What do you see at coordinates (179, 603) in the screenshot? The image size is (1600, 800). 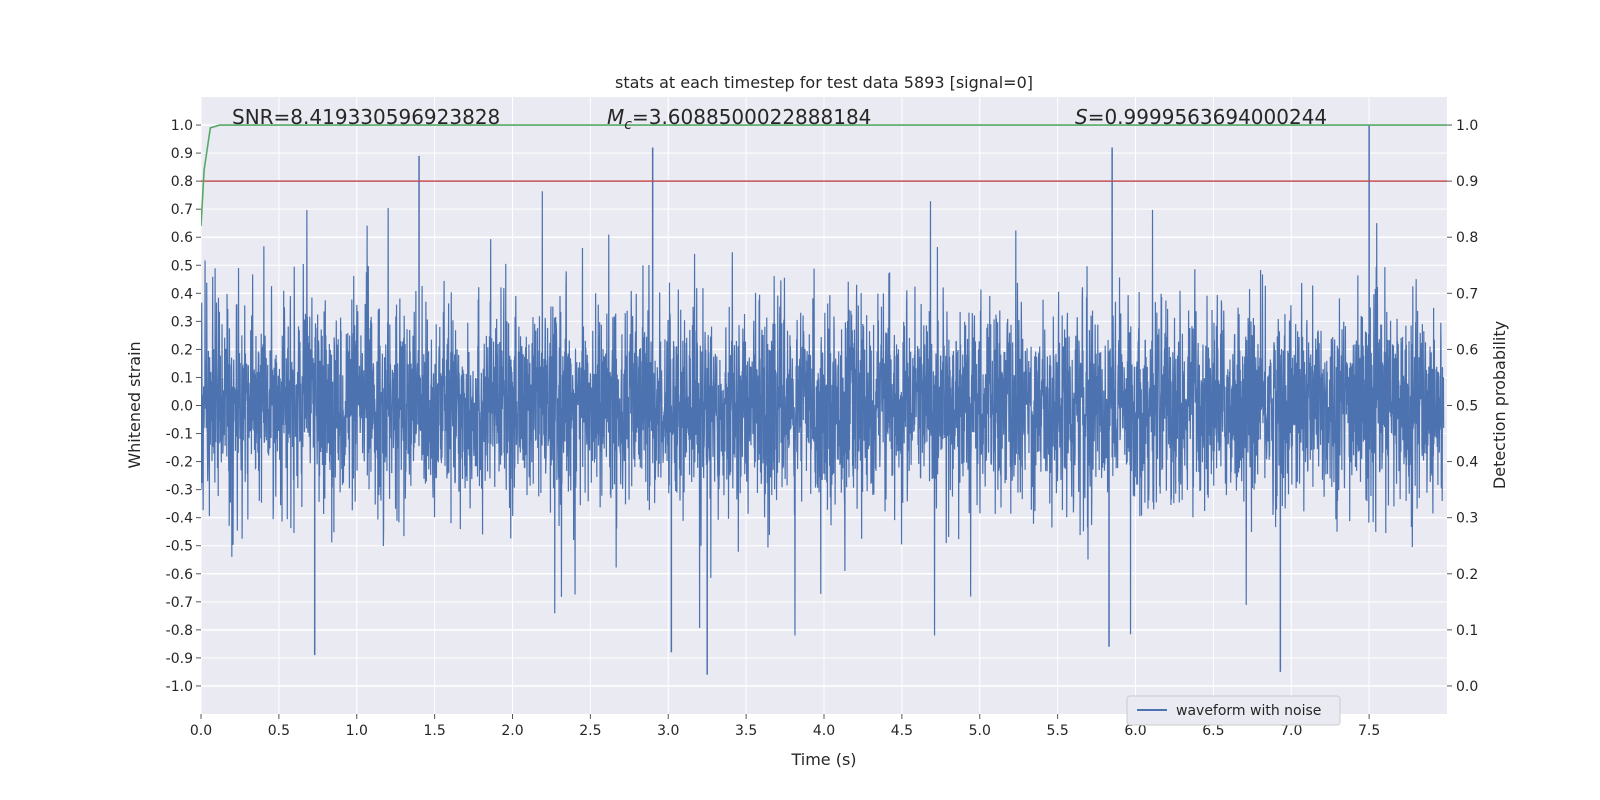 I see `y-tick-label: -0.7` at bounding box center [179, 603].